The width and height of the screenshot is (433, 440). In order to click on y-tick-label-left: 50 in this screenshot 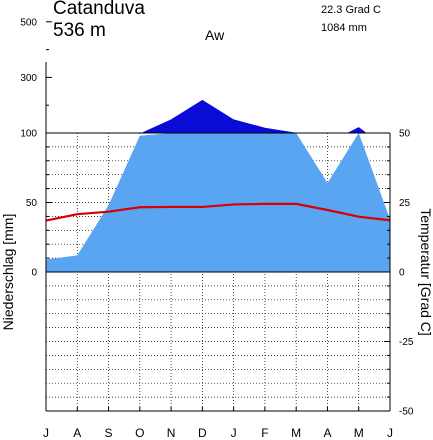, I will do `click(32, 203)`.